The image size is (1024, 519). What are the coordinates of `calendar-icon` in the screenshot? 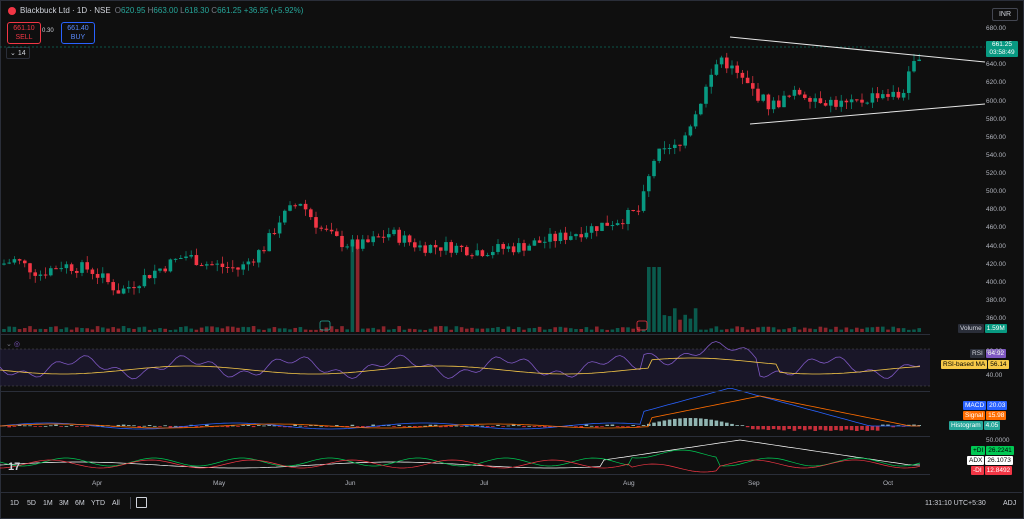 It's located at (141, 502).